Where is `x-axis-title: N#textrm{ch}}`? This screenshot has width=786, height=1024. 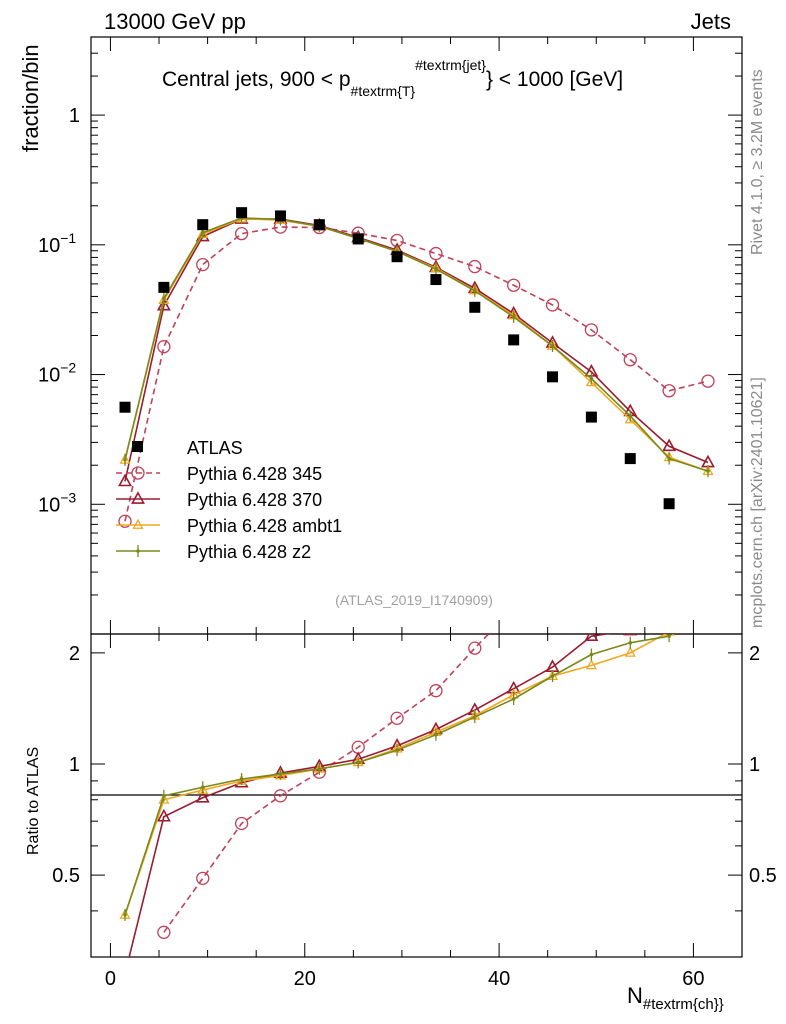 x-axis-title: N#textrm{ch}} is located at coordinates (675, 998).